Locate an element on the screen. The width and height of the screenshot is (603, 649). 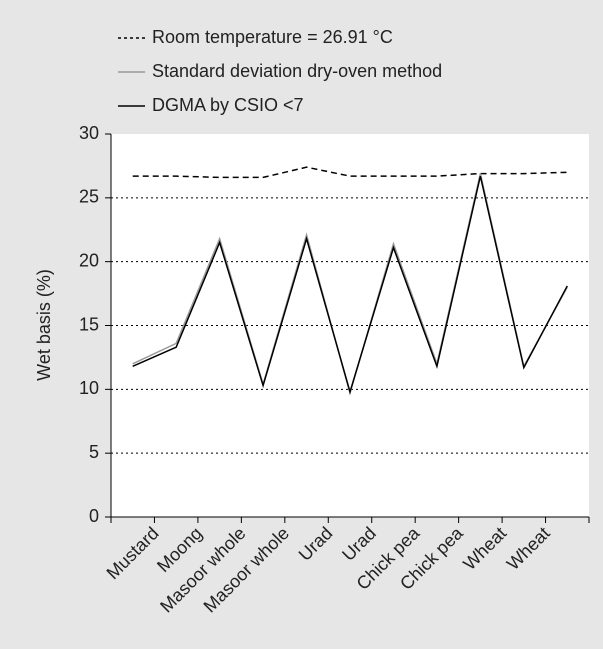
series-line is located at coordinates (350, 172).